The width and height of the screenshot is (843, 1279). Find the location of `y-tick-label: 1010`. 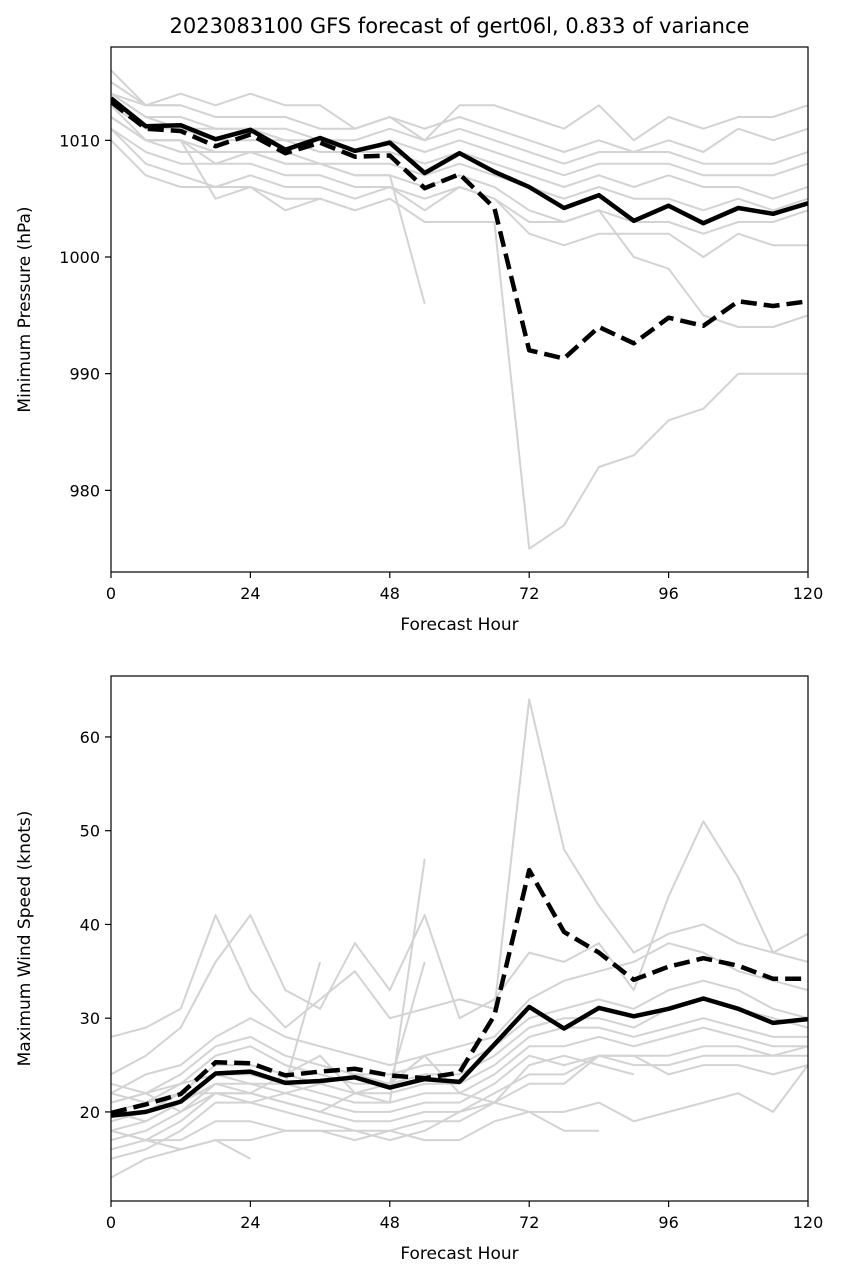

y-tick-label: 1010 is located at coordinates (79, 140).